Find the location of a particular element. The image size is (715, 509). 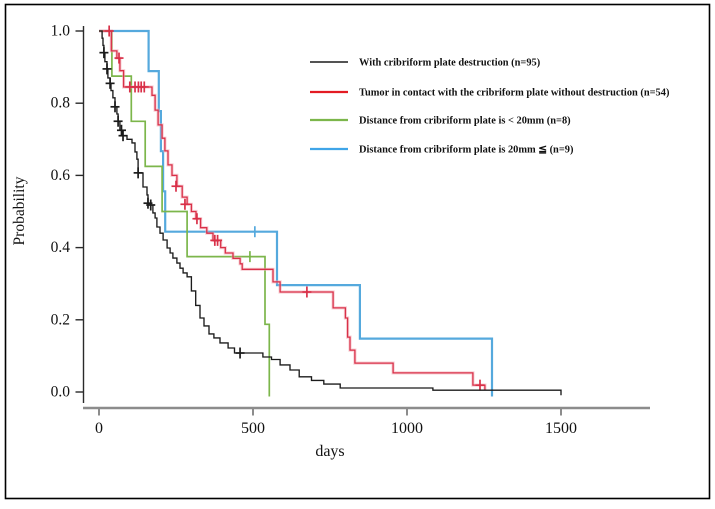

x-tick-label: 0 is located at coordinates (99, 428).